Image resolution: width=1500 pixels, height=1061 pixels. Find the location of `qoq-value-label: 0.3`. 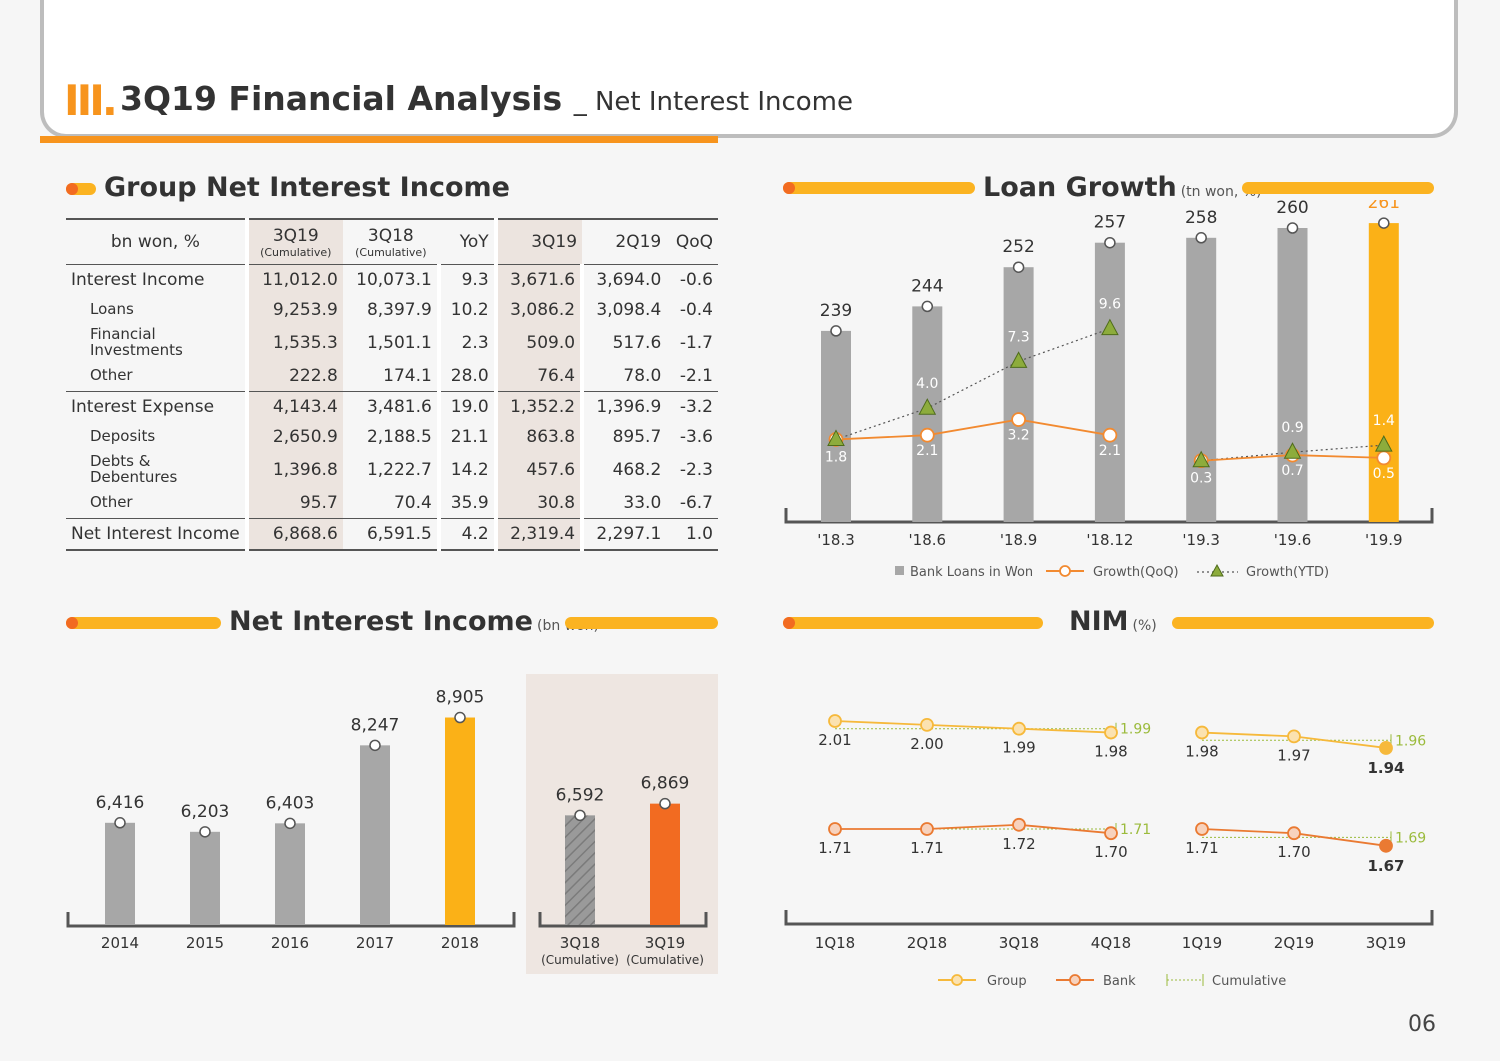

qoq-value-label: 0.3 is located at coordinates (1201, 479).